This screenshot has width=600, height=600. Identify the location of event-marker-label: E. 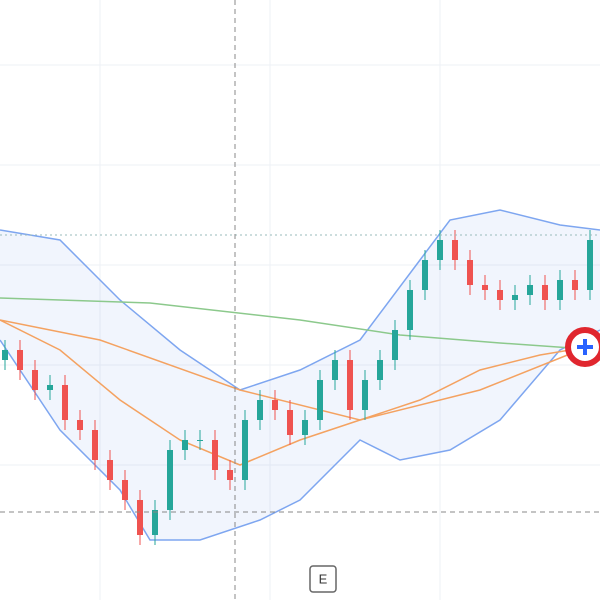
(323, 578).